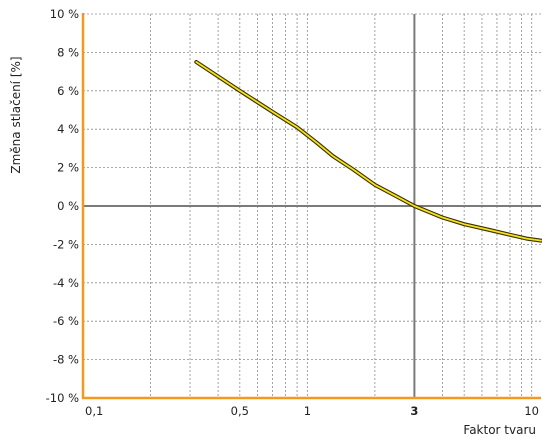 The image size is (542, 437). I want to click on y-axis-title: Změna stlačení [%], so click(16, 114).